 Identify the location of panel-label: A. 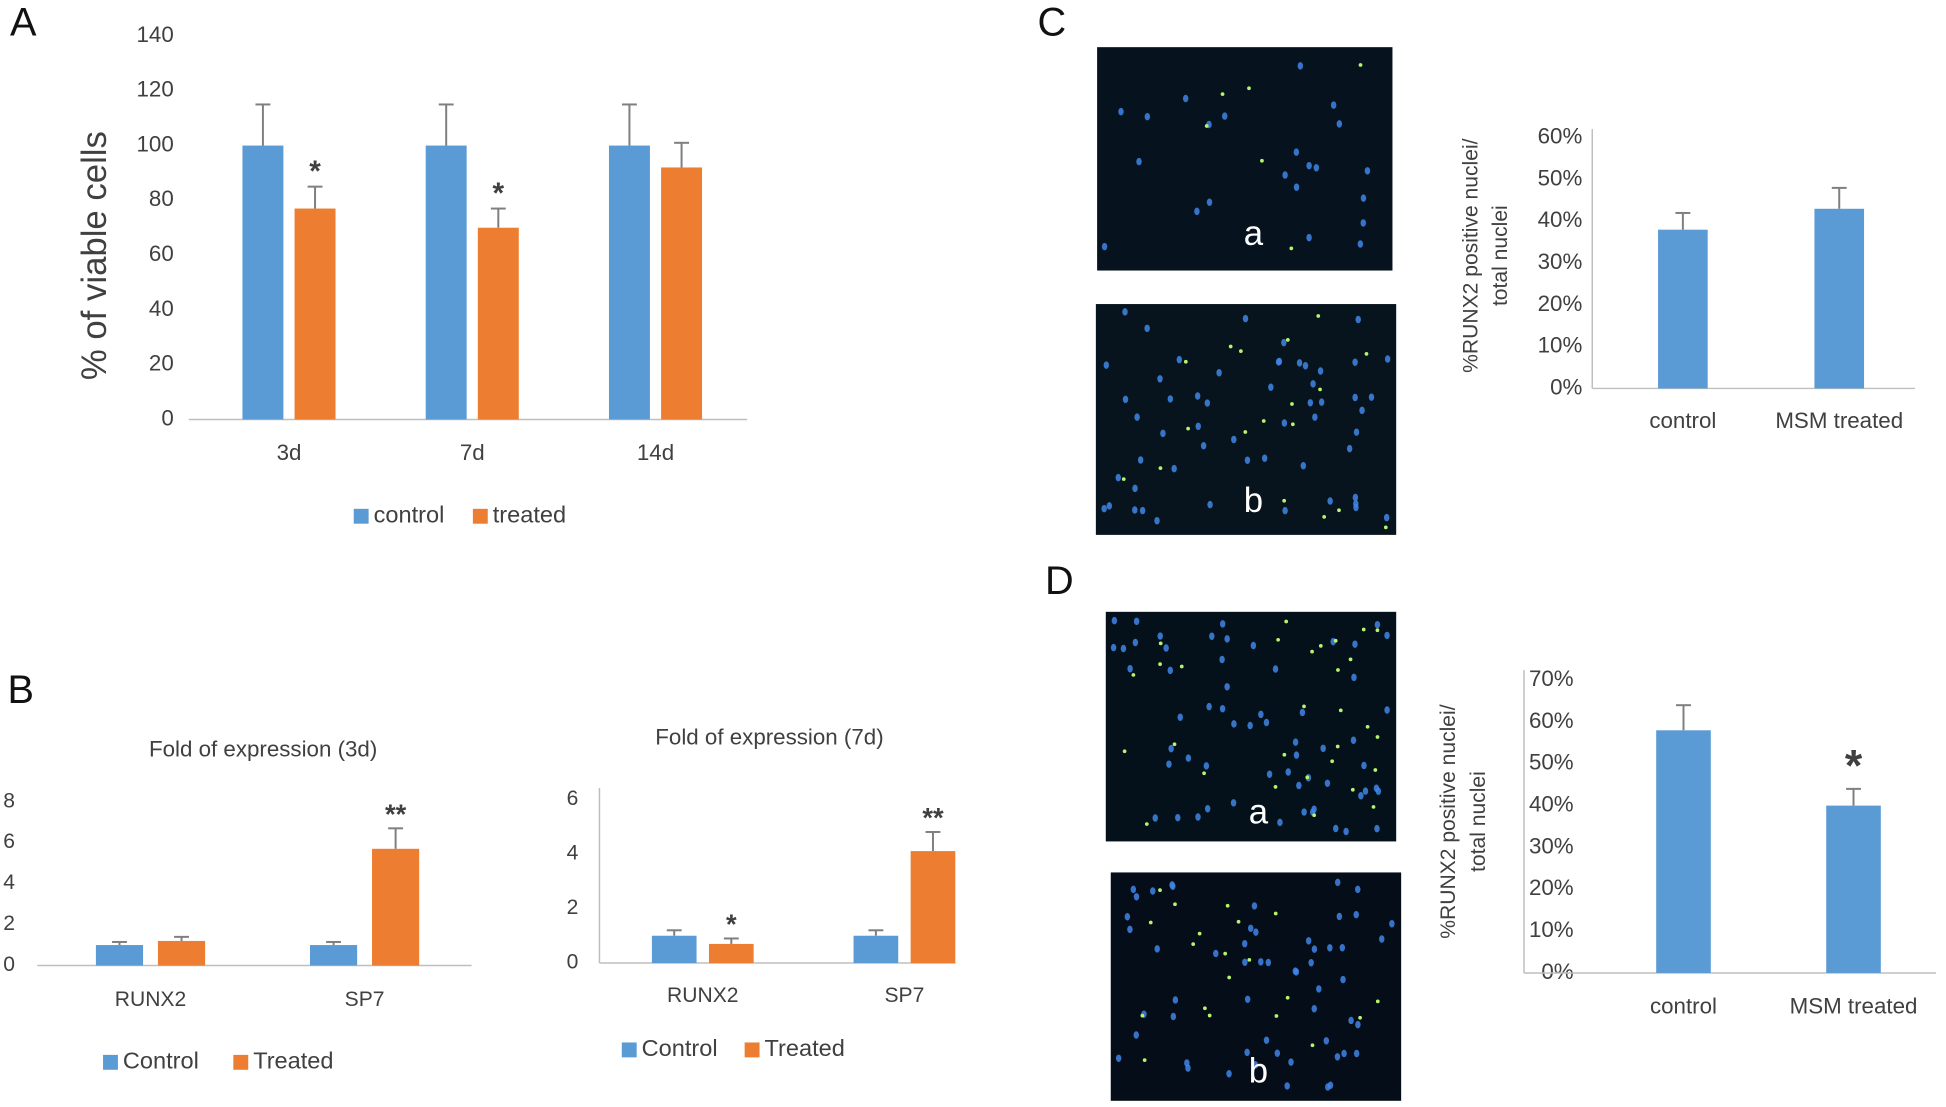
(23, 22).